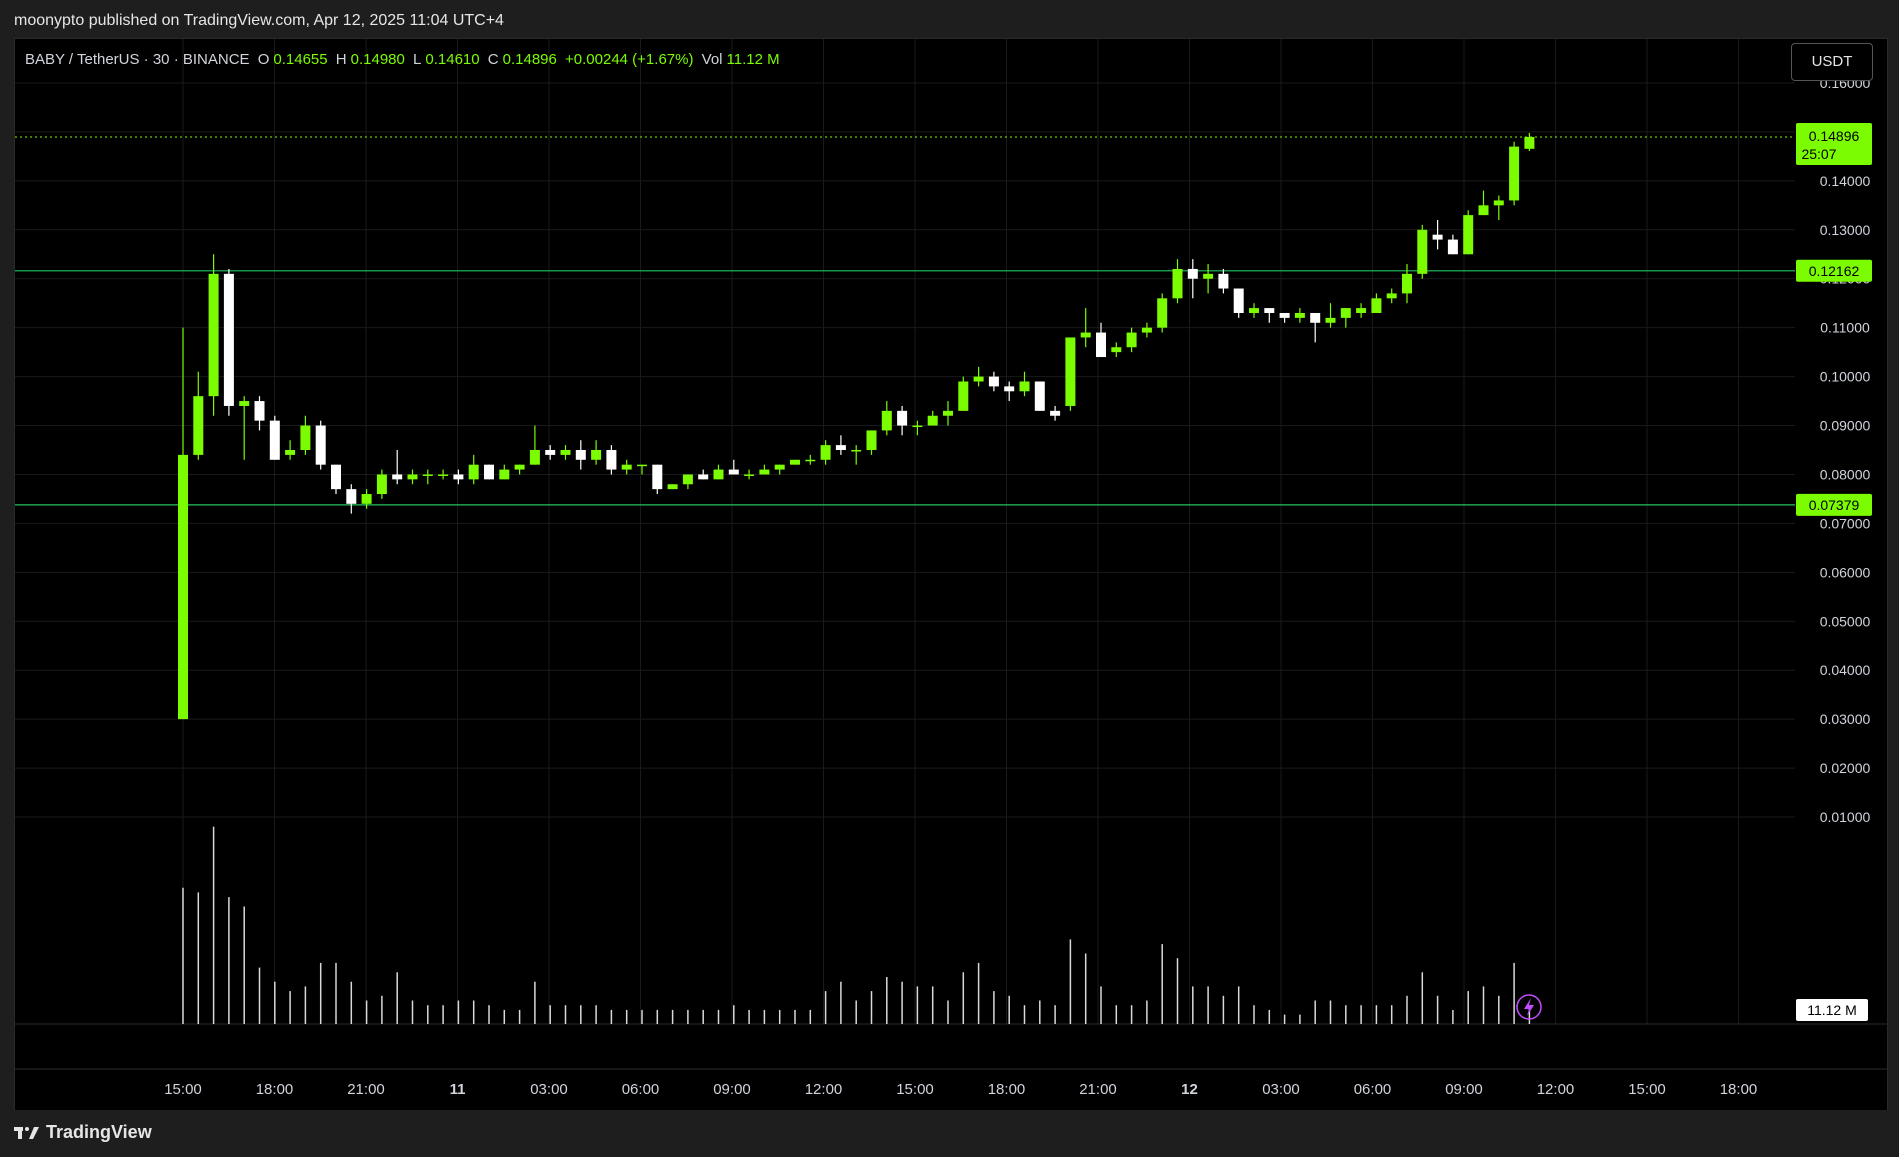 The width and height of the screenshot is (1899, 1157). Describe the element at coordinates (1845, 621) in the screenshot. I see `y-tick-label: 0.05000` at that location.